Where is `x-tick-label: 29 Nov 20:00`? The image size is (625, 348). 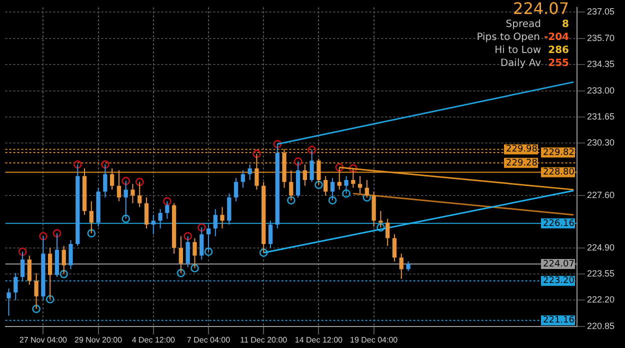 x-tick-label: 29 Nov 20:00 is located at coordinates (98, 339).